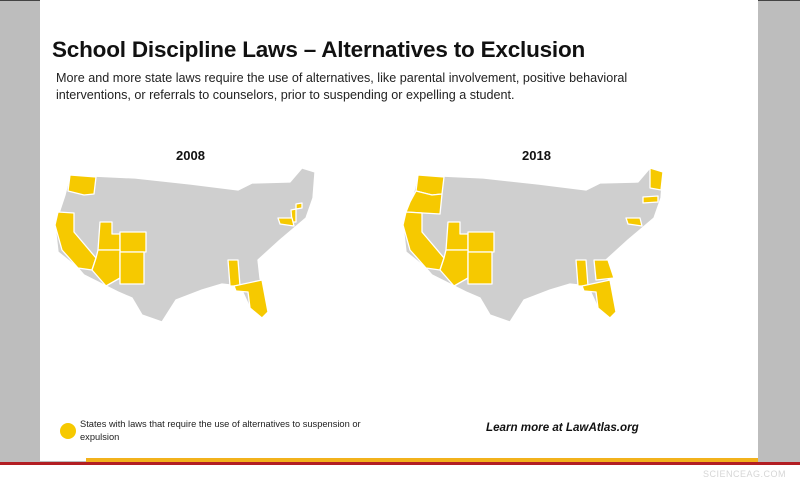  What do you see at coordinates (400, 474) in the screenshot?
I see `footer-strip` at bounding box center [400, 474].